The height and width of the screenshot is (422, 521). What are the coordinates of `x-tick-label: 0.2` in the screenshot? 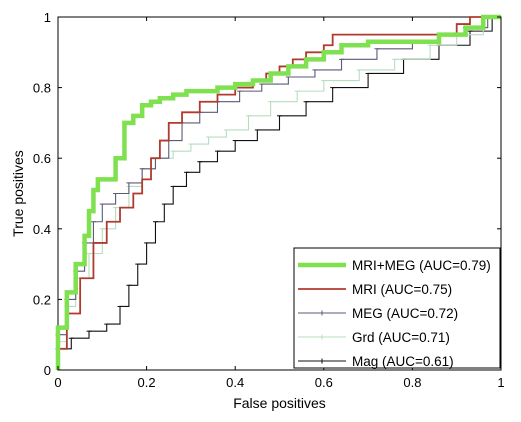 It's located at (147, 382).